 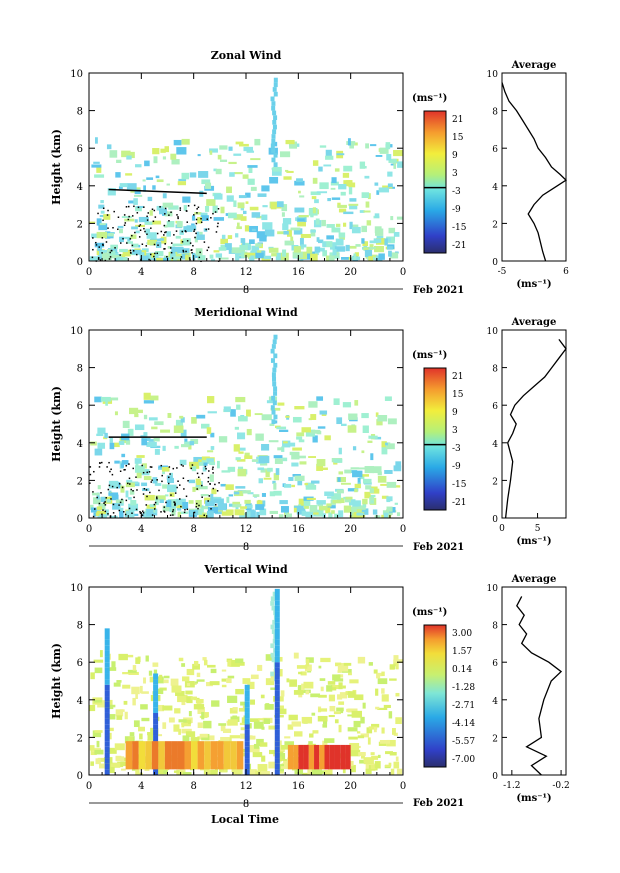 I want to click on avg-x-tick-label: 0, so click(x=502, y=529).